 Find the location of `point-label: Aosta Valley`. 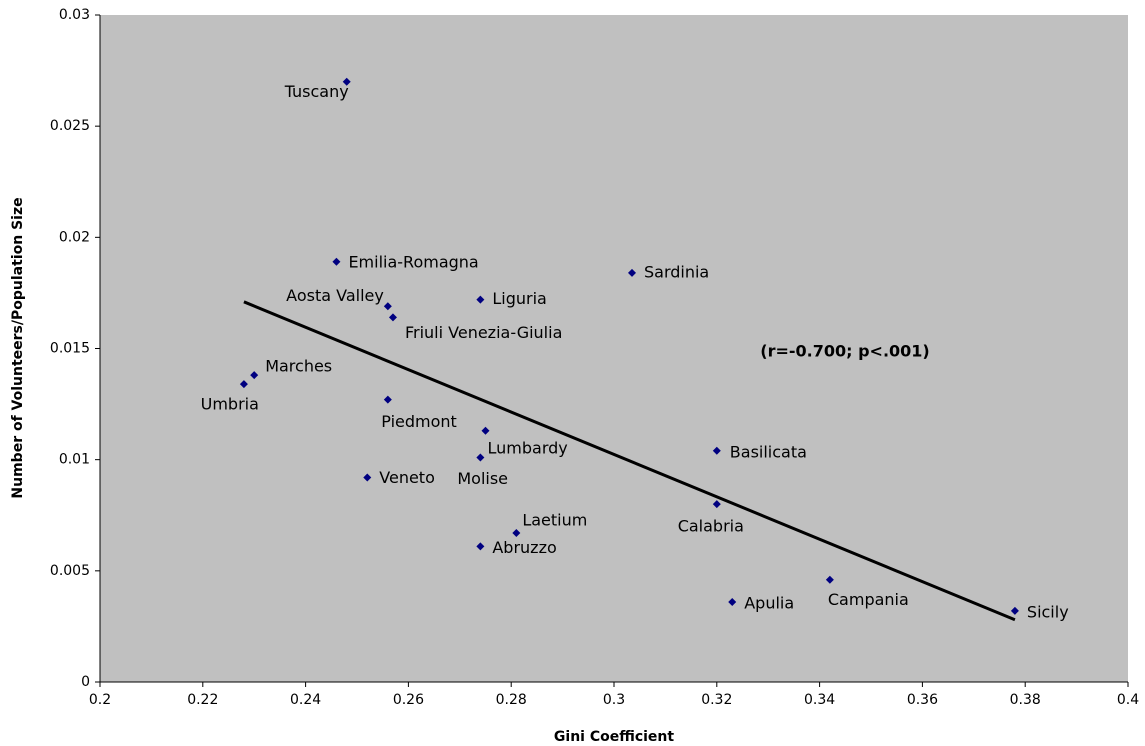

point-label: Aosta Valley is located at coordinates (335, 295).